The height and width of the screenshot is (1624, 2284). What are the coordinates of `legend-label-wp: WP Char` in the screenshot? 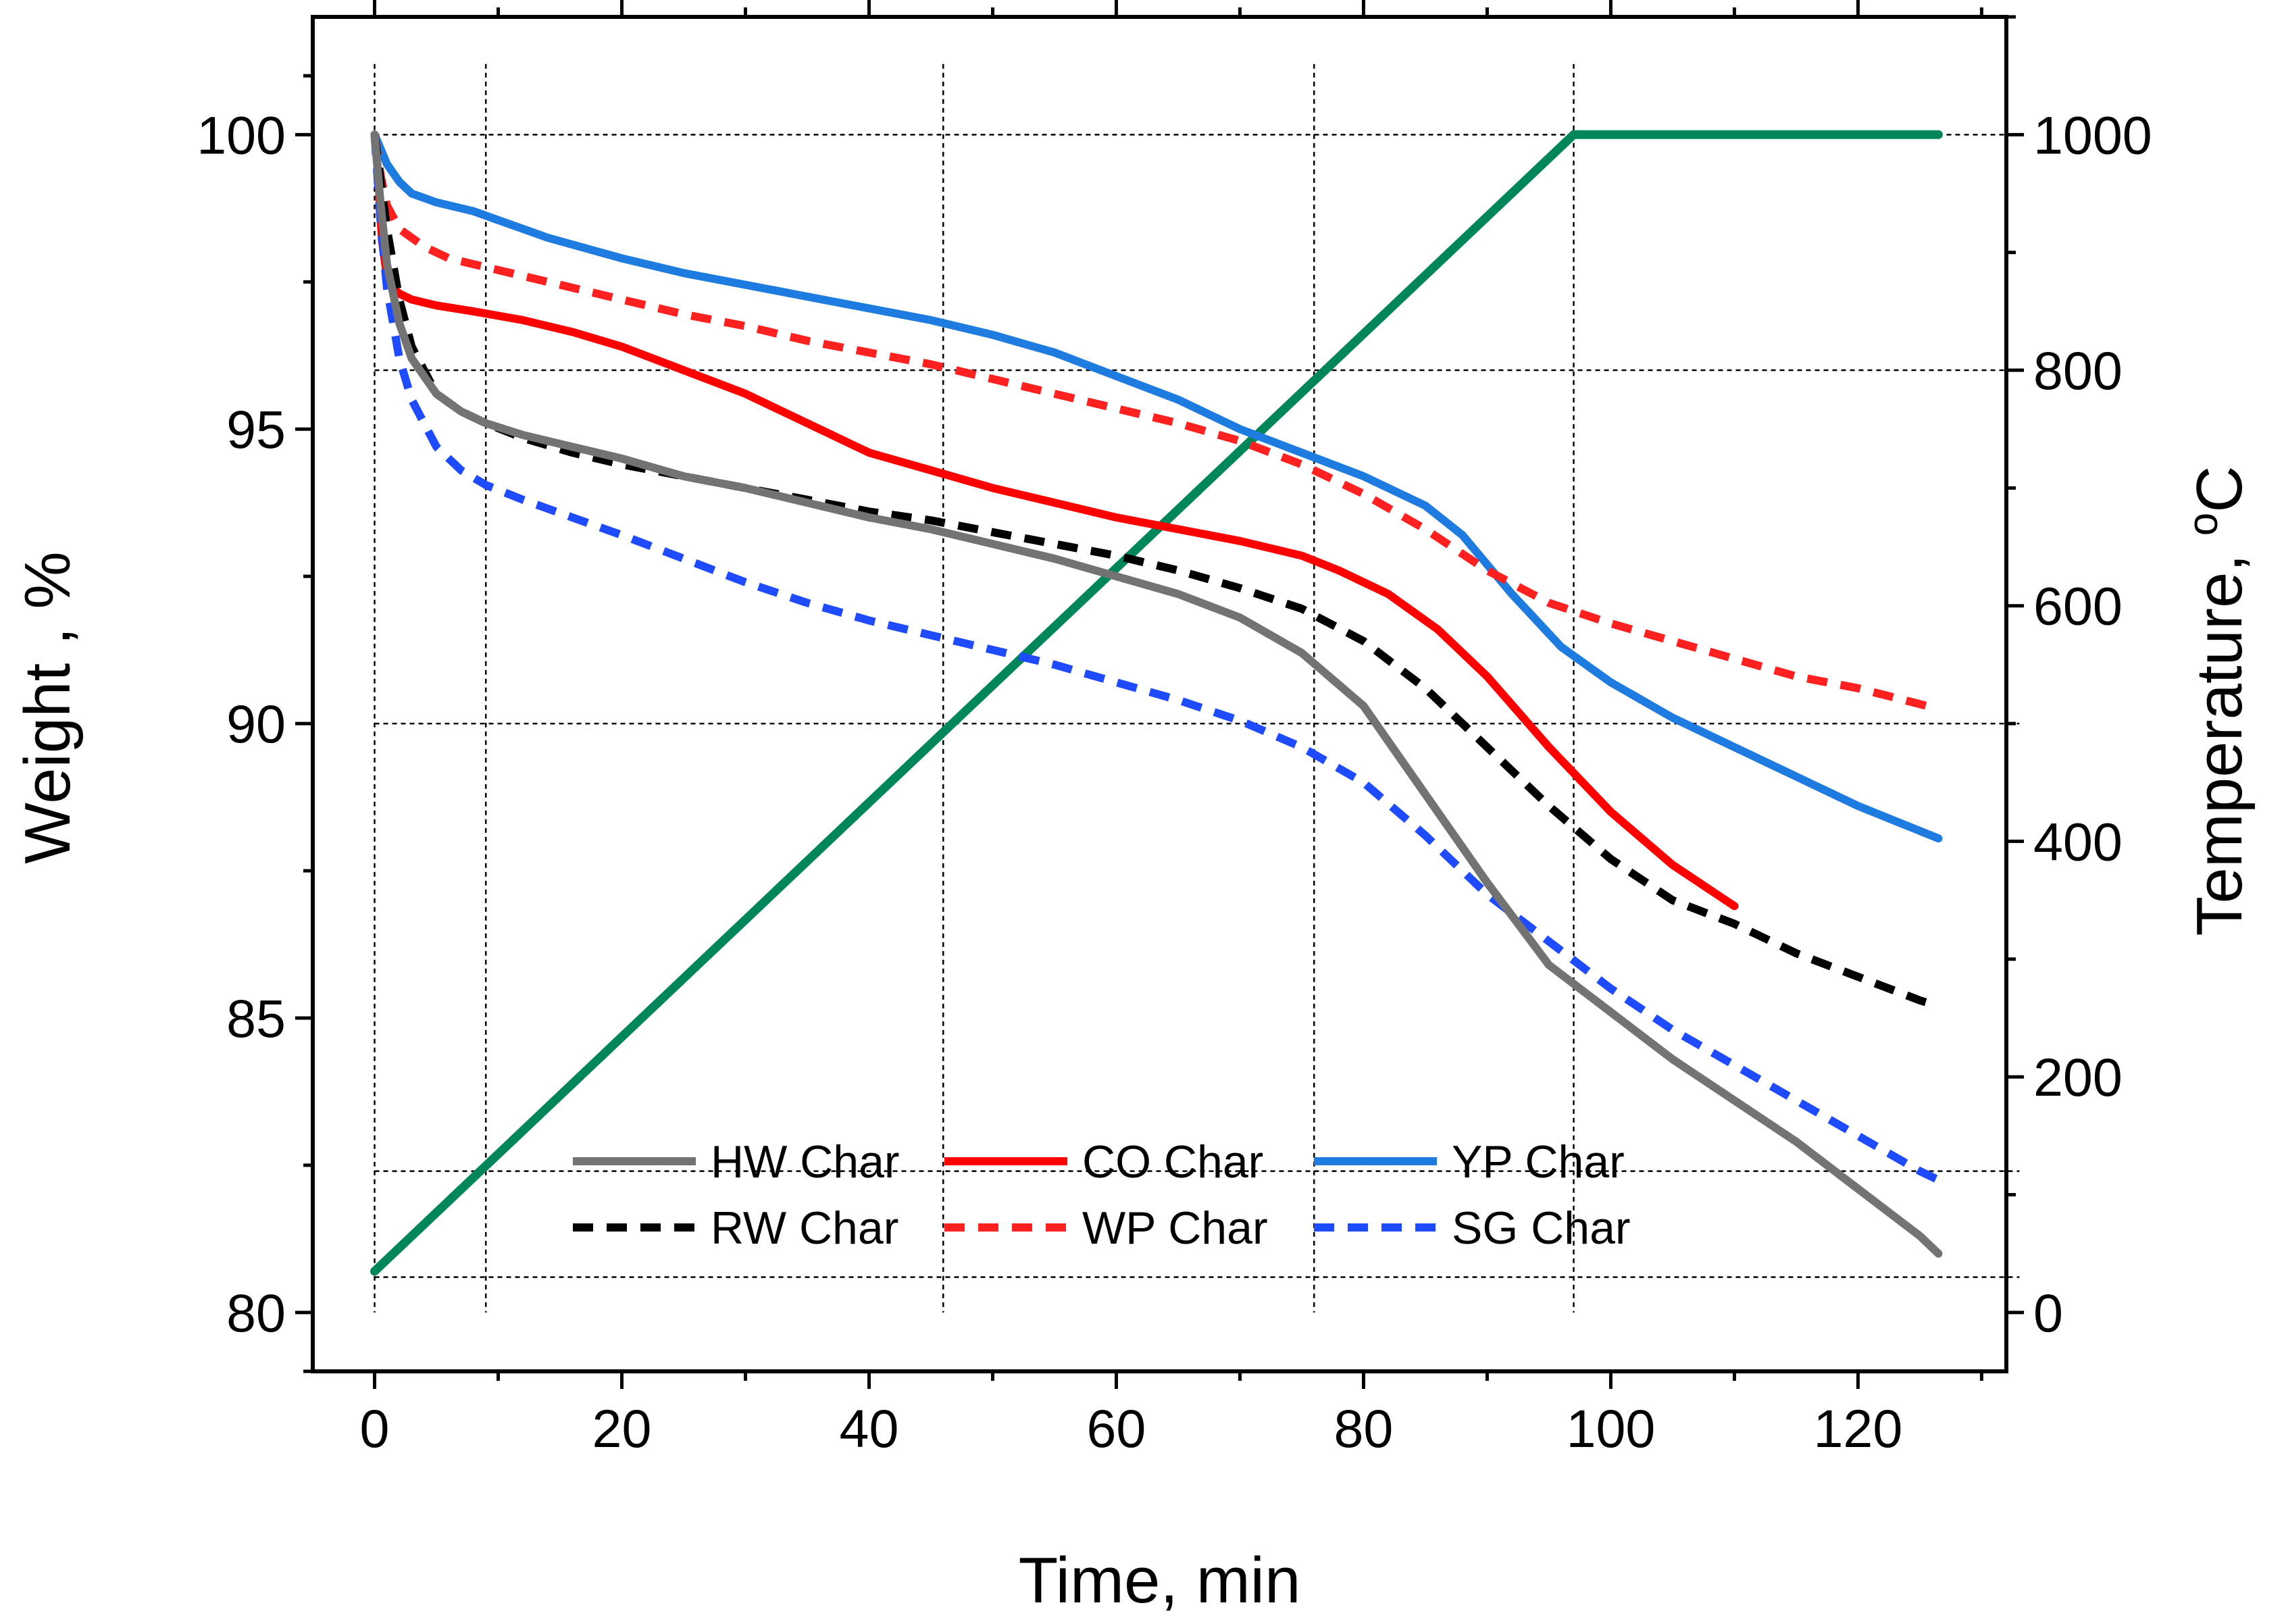 It's located at (1175, 1228).